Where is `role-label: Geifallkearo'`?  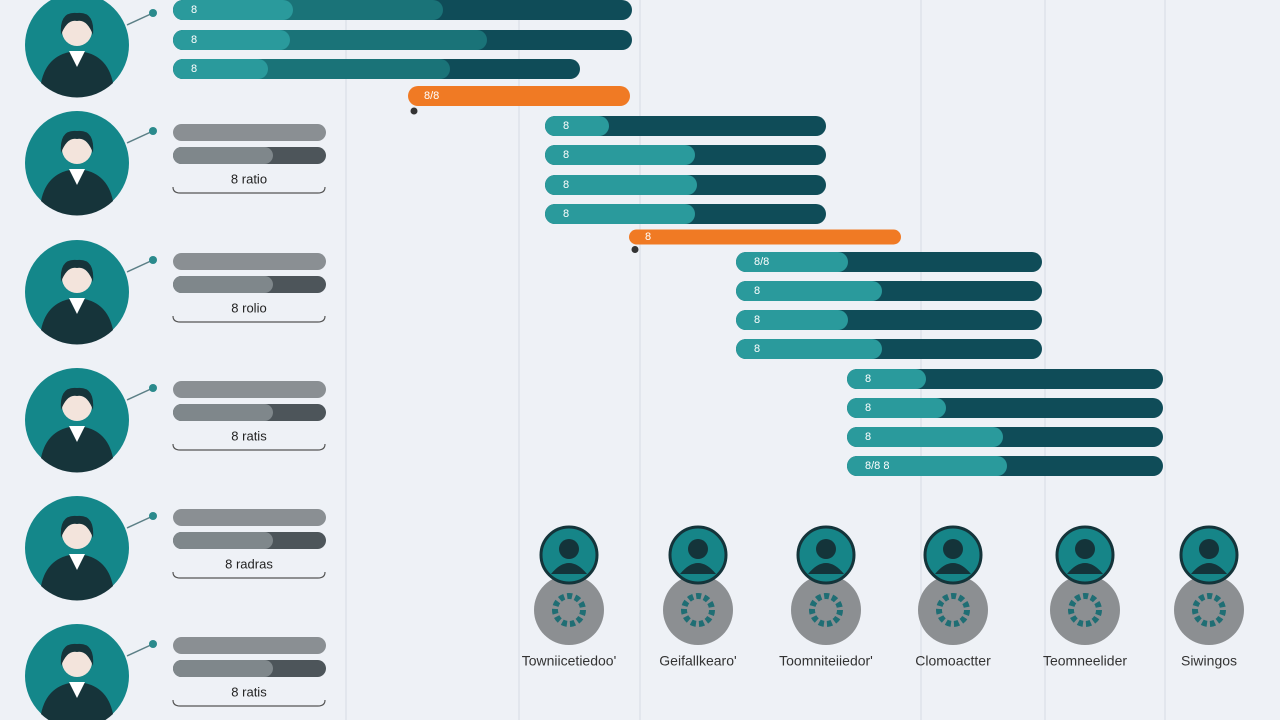 role-label: Geifallkearo' is located at coordinates (697, 661).